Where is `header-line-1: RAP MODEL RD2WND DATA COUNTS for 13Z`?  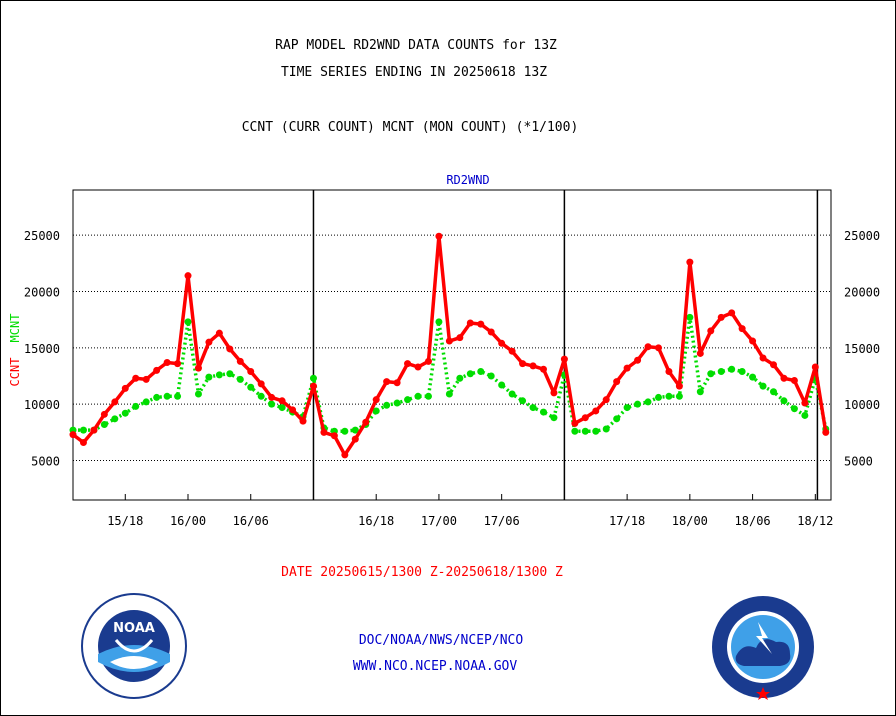
header-line-1: RAP MODEL RD2WND DATA COUNTS for 13Z is located at coordinates (416, 45).